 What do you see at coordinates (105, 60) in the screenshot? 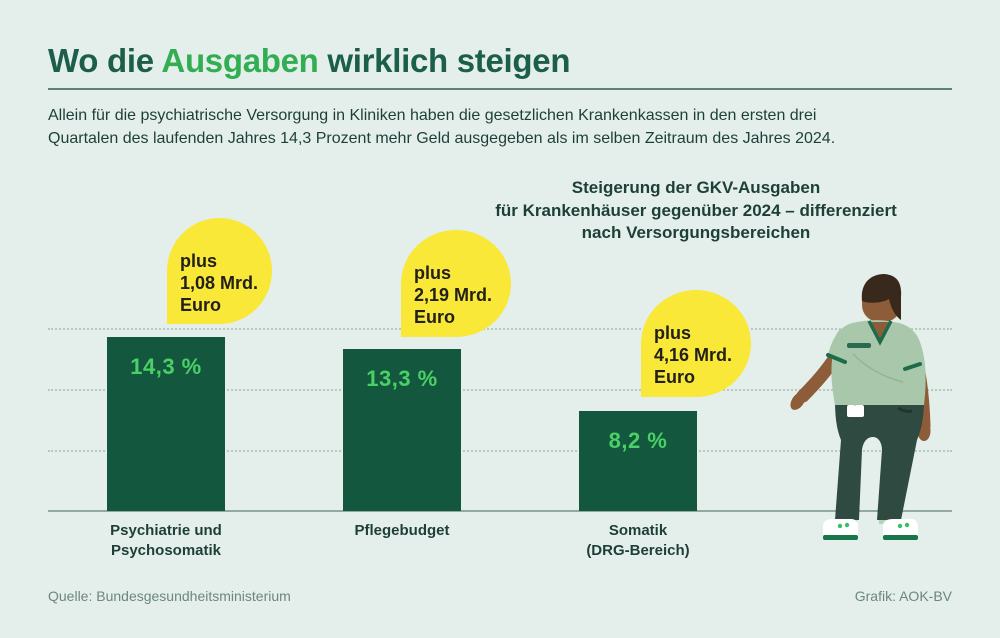
I see `title-prefix: Wo die` at bounding box center [105, 60].